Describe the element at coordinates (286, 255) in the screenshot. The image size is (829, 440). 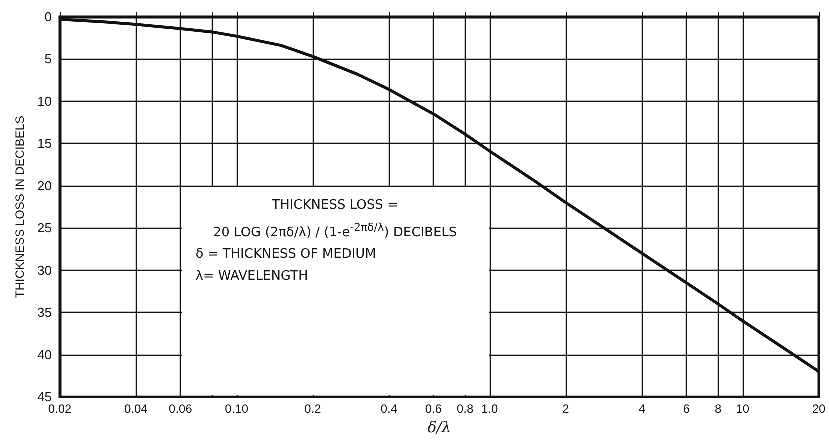
I see `annotation: δ = THICKNESS OF MEDIUM` at that location.